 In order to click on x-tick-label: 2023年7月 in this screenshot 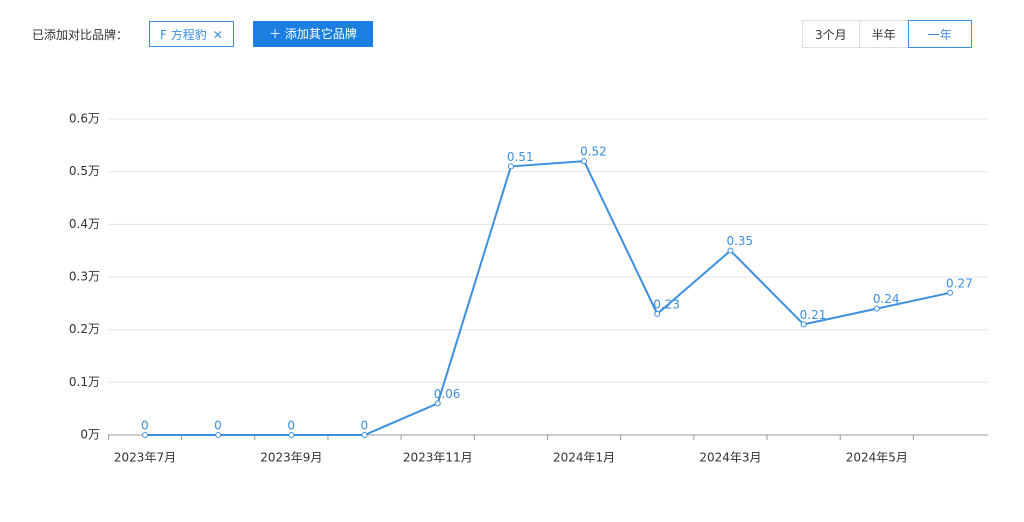, I will do `click(145, 458)`.